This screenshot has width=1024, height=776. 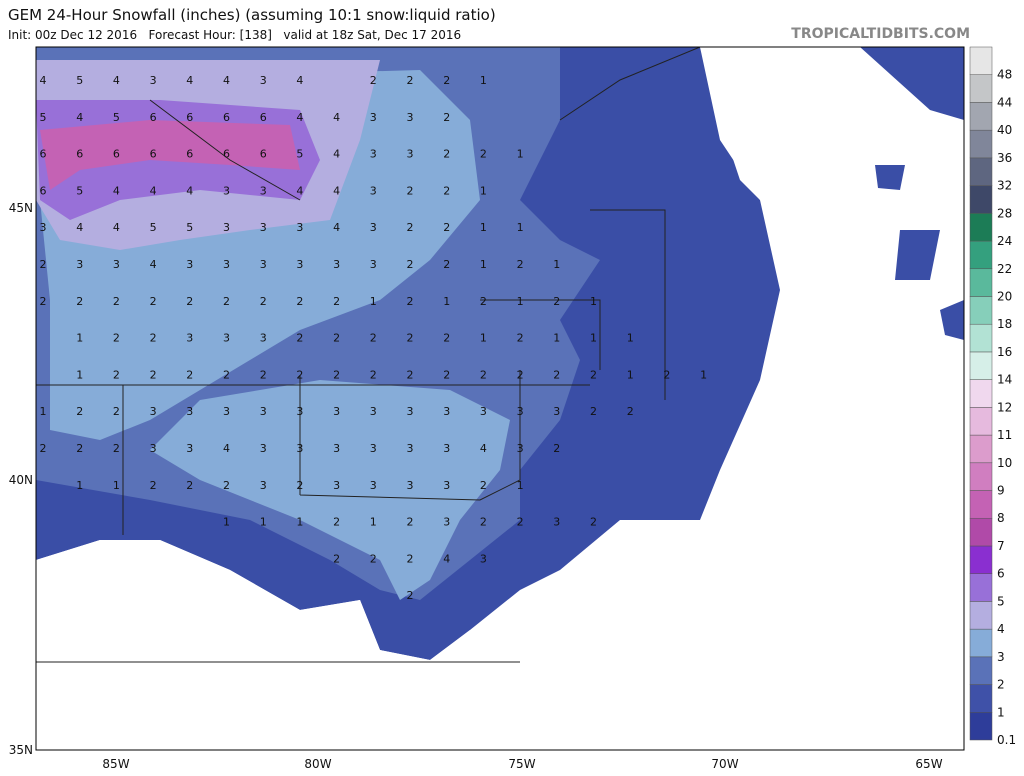 I want to click on credit: TROPICALTIDBITS.COM, so click(x=880, y=34).